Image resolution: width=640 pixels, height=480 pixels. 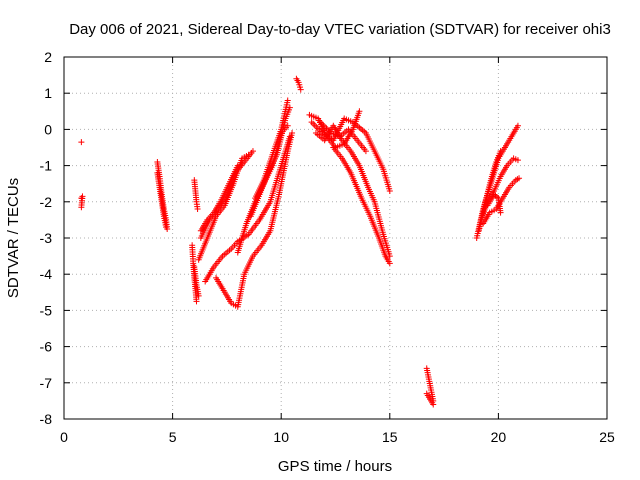 I want to click on series-g2, so click(x=430, y=399).